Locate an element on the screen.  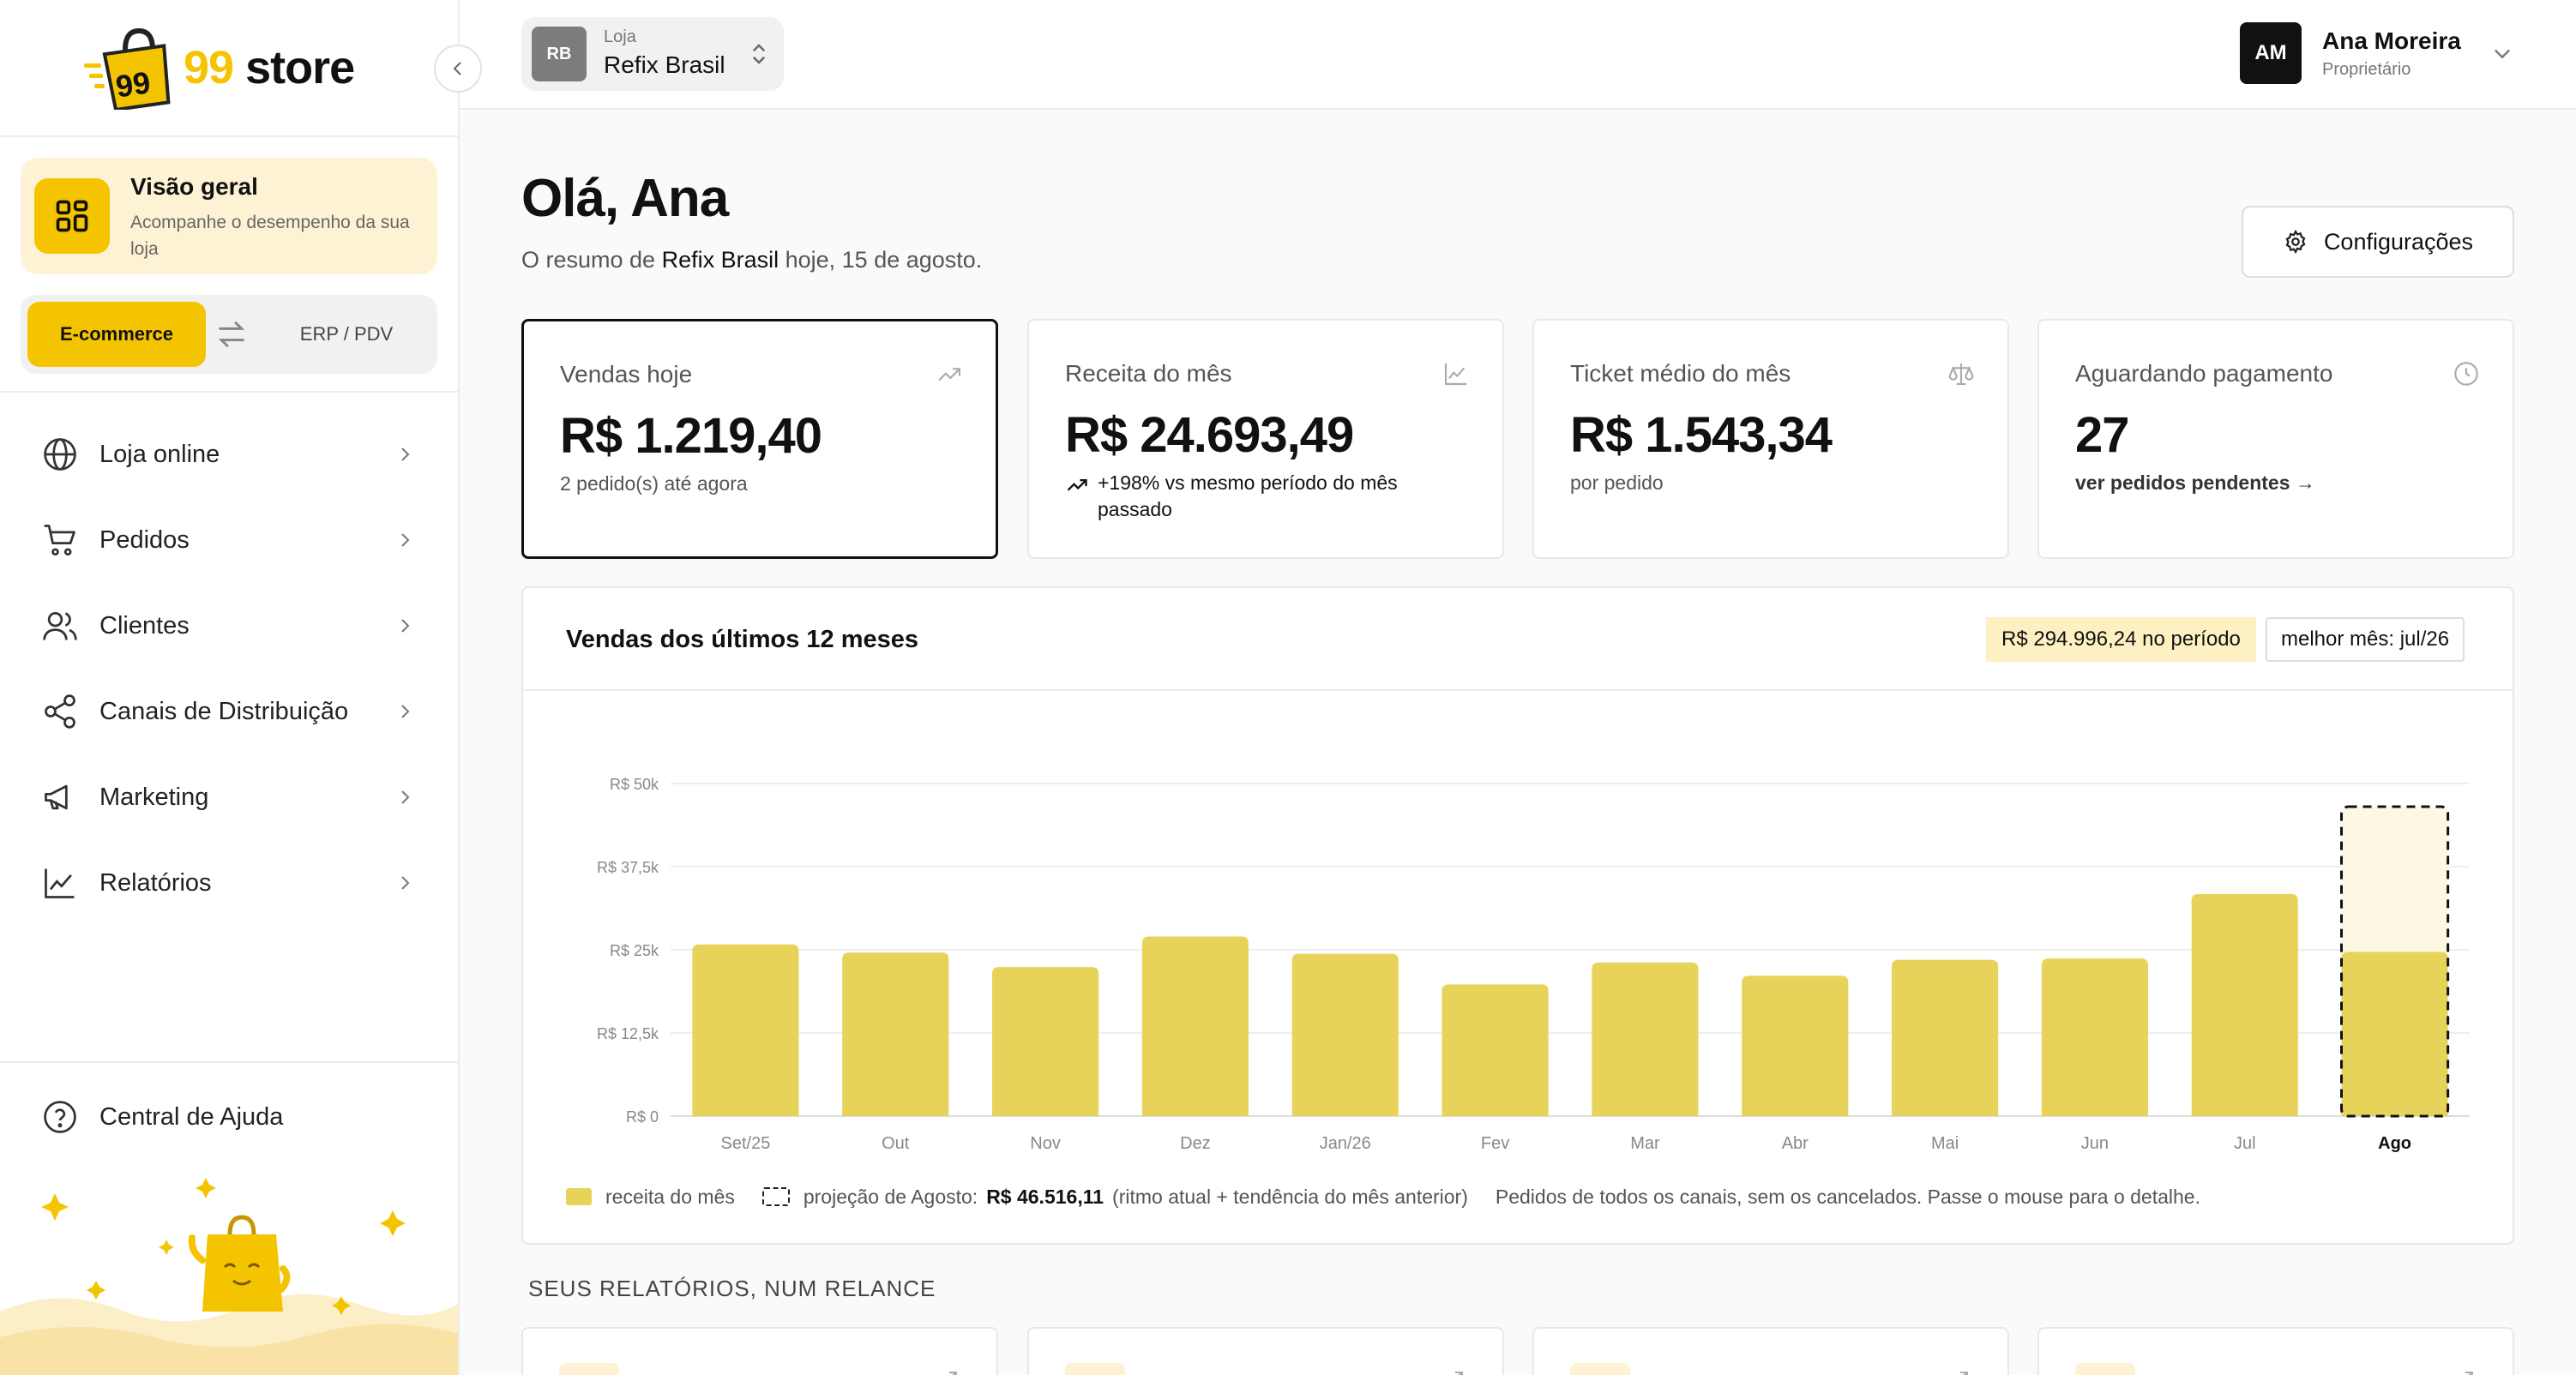
trend-up-icon is located at coordinates (1077, 485).